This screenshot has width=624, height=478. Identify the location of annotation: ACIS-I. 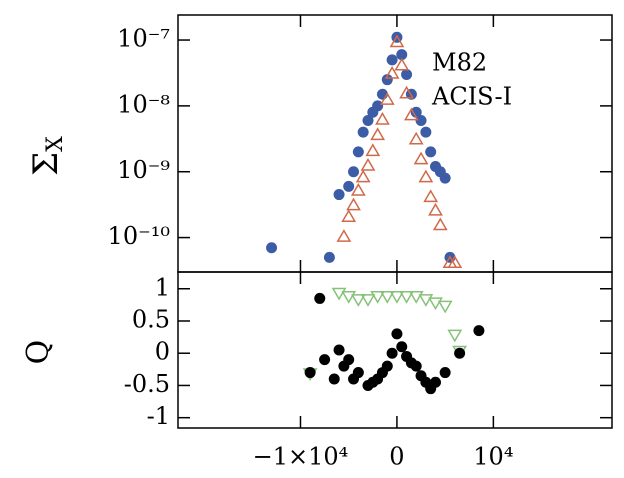
(471, 97).